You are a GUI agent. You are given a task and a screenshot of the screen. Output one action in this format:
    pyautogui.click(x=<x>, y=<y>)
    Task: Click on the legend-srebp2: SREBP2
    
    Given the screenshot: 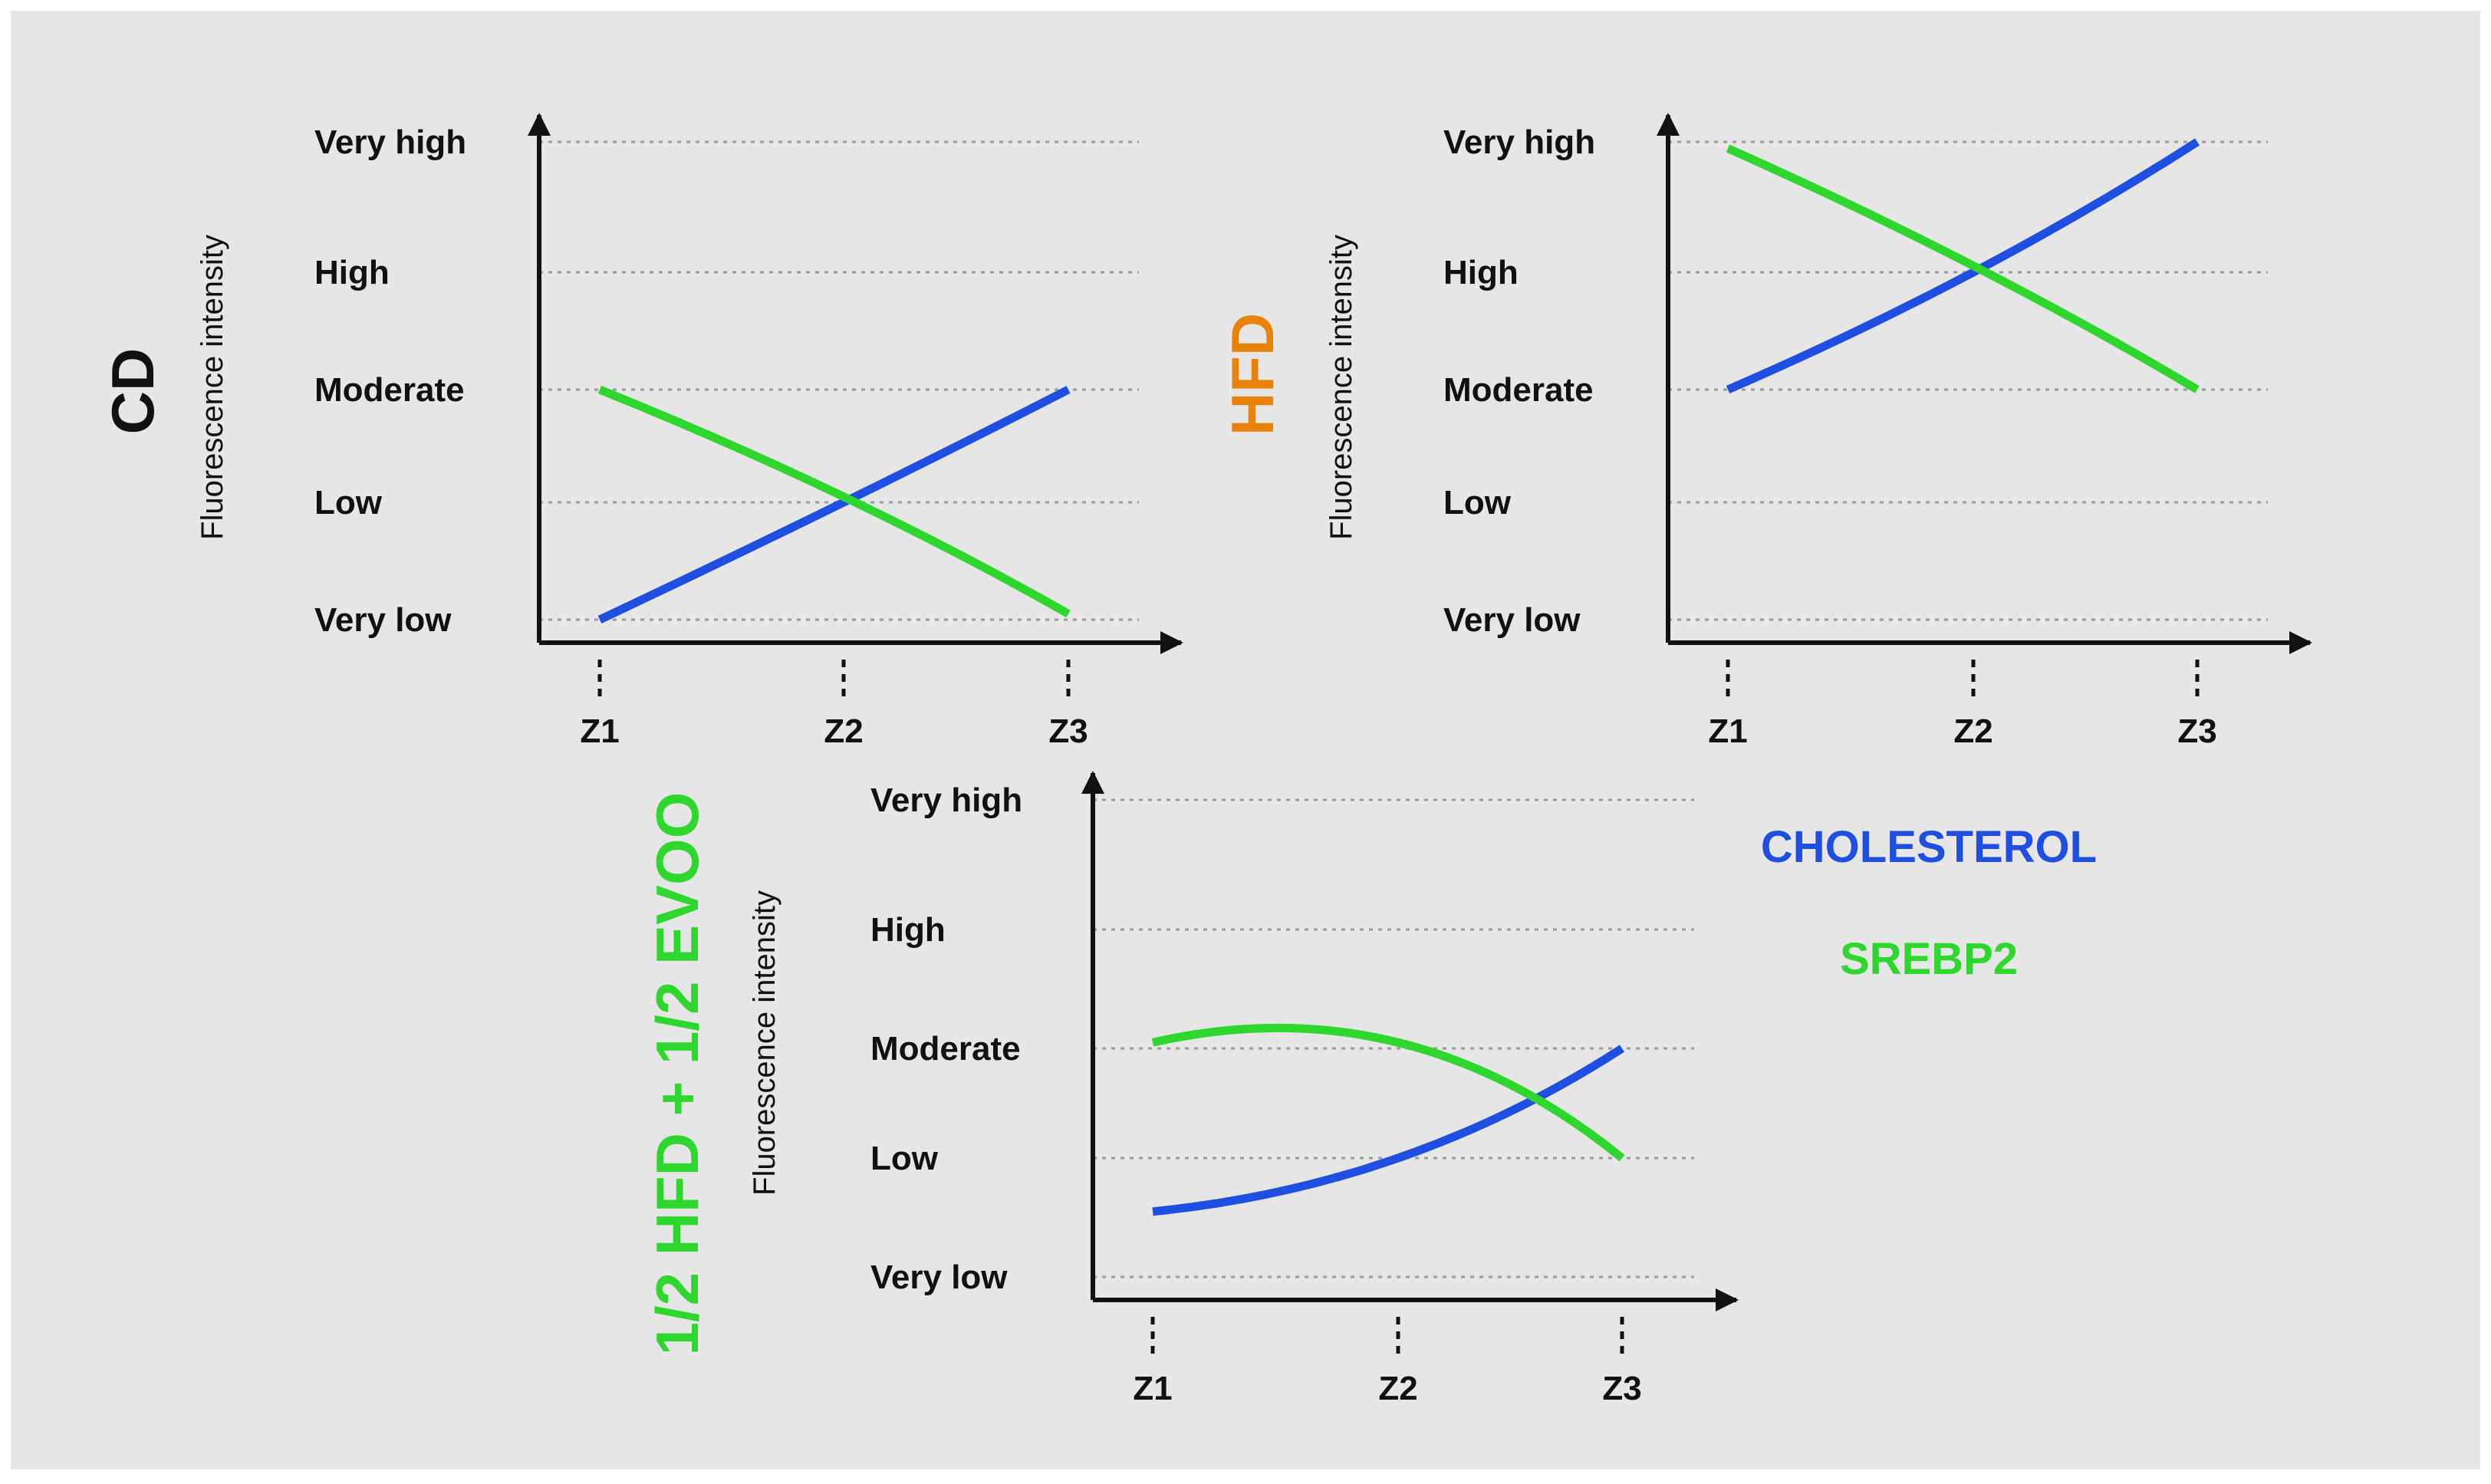 What is the action you would take?
    pyautogui.click(x=1929, y=959)
    